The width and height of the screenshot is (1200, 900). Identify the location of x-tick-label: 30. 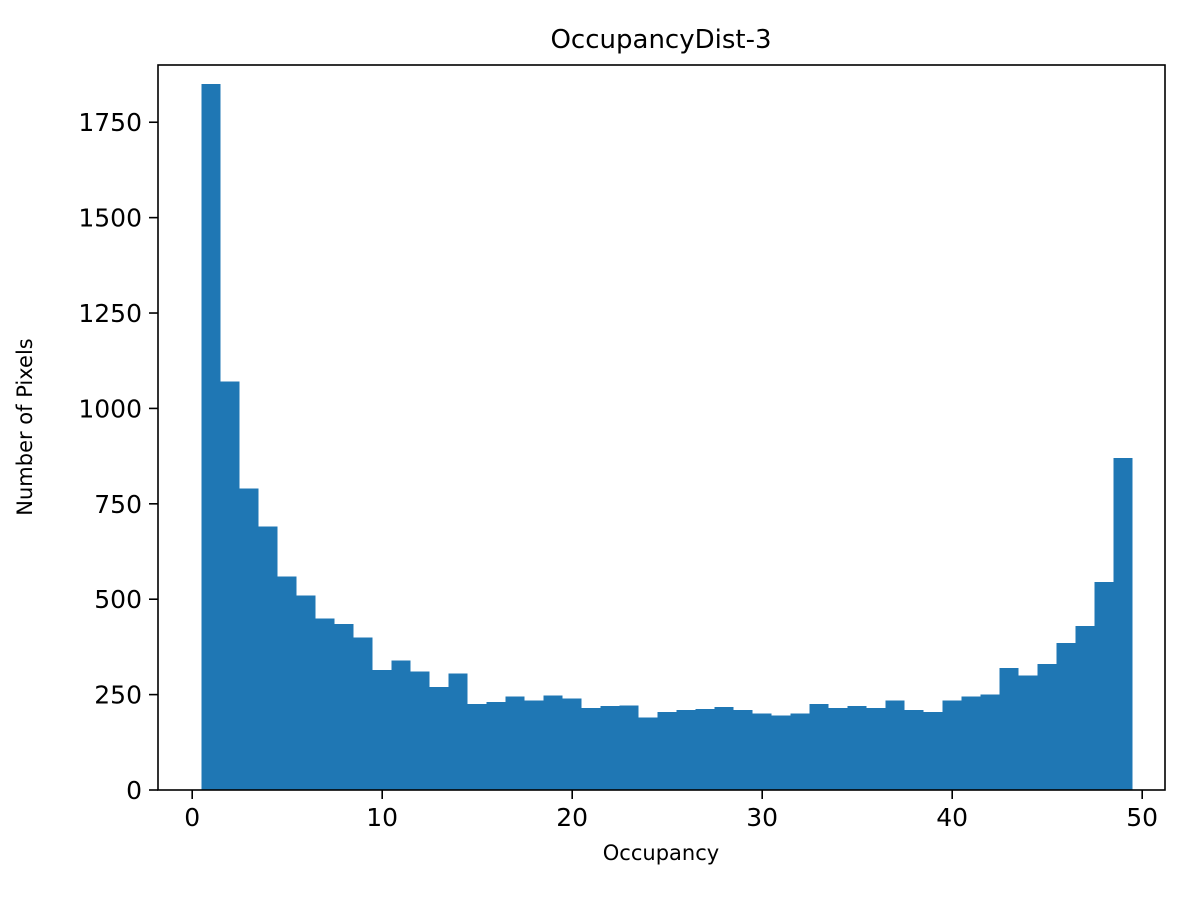
(762, 817).